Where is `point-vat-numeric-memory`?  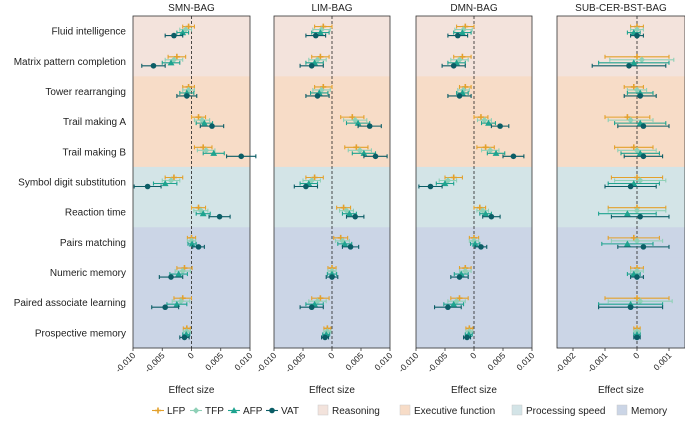 point-vat-numeric-memory is located at coordinates (332, 277).